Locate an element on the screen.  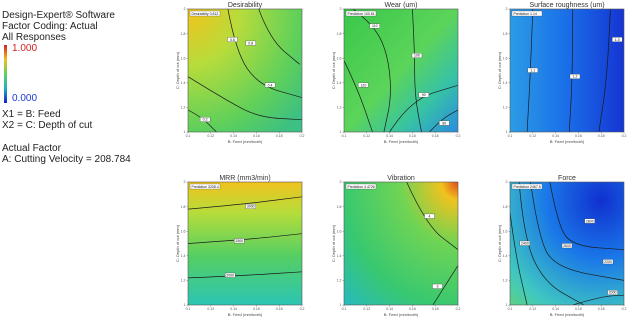
contour-label: 0.6 is located at coordinates (232, 40).